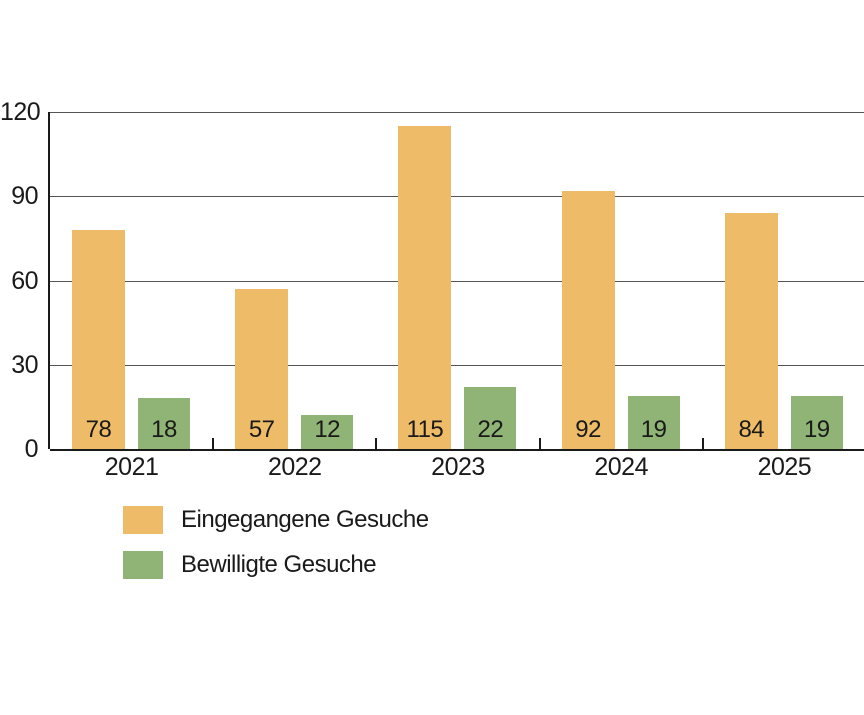 The image size is (864, 715). What do you see at coordinates (131, 467) in the screenshot?
I see `x-axis-label-2021: 2021` at bounding box center [131, 467].